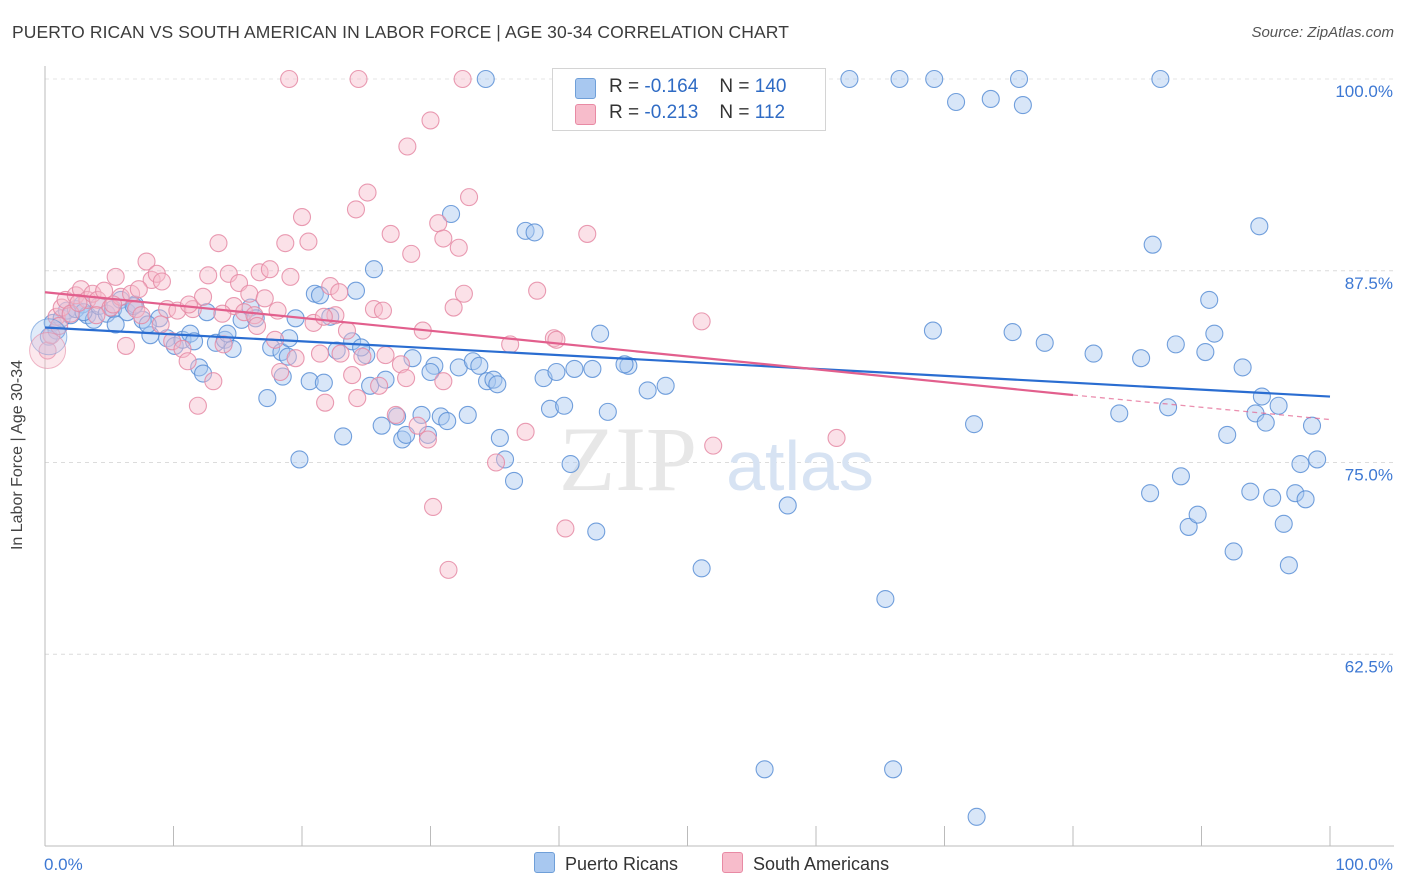 Image resolution: width=1406 pixels, height=892 pixels. Describe the element at coordinates (800, 466) in the screenshot. I see `watermark-atlas: atlas` at that location.